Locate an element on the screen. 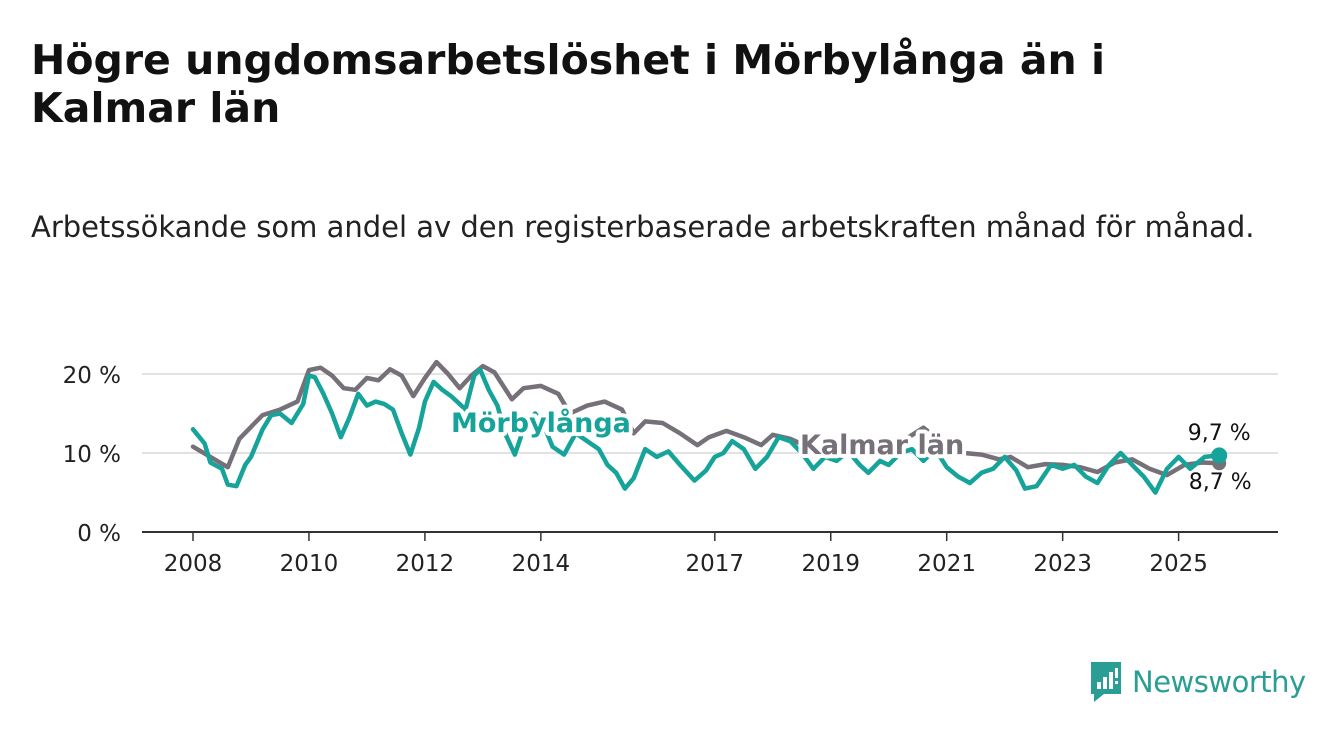 The image size is (1340, 734). series-line-morbylanga is located at coordinates (706, 431).